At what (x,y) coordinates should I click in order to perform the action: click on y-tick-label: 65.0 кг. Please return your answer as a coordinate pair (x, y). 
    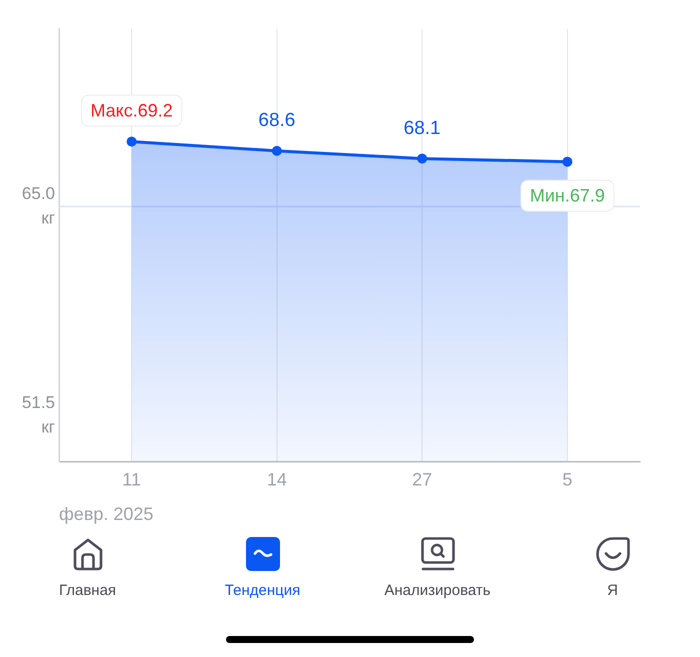
    Looking at the image, I should click on (38, 206).